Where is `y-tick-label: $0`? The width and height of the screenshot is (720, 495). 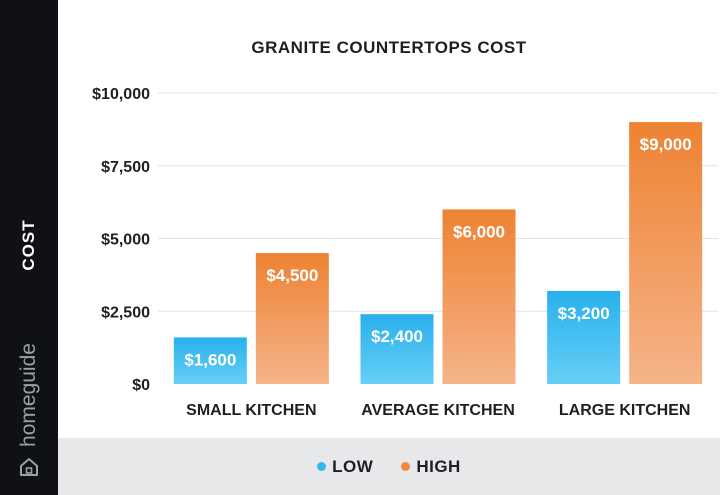
y-tick-label: $0 is located at coordinates (141, 385).